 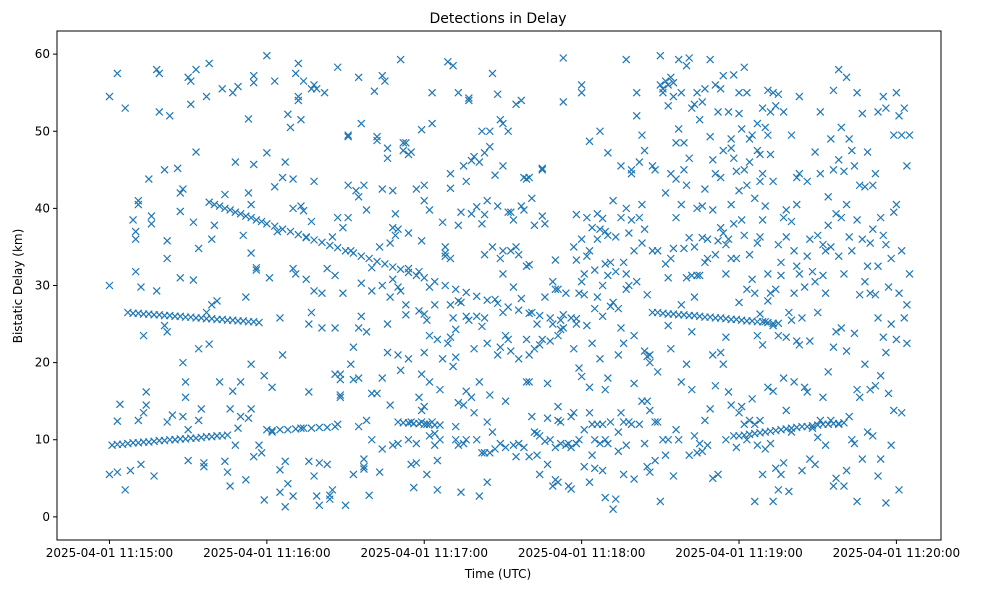 What do you see at coordinates (109, 553) in the screenshot?
I see `x-tick-label: 2025-04-01 11:15:00` at bounding box center [109, 553].